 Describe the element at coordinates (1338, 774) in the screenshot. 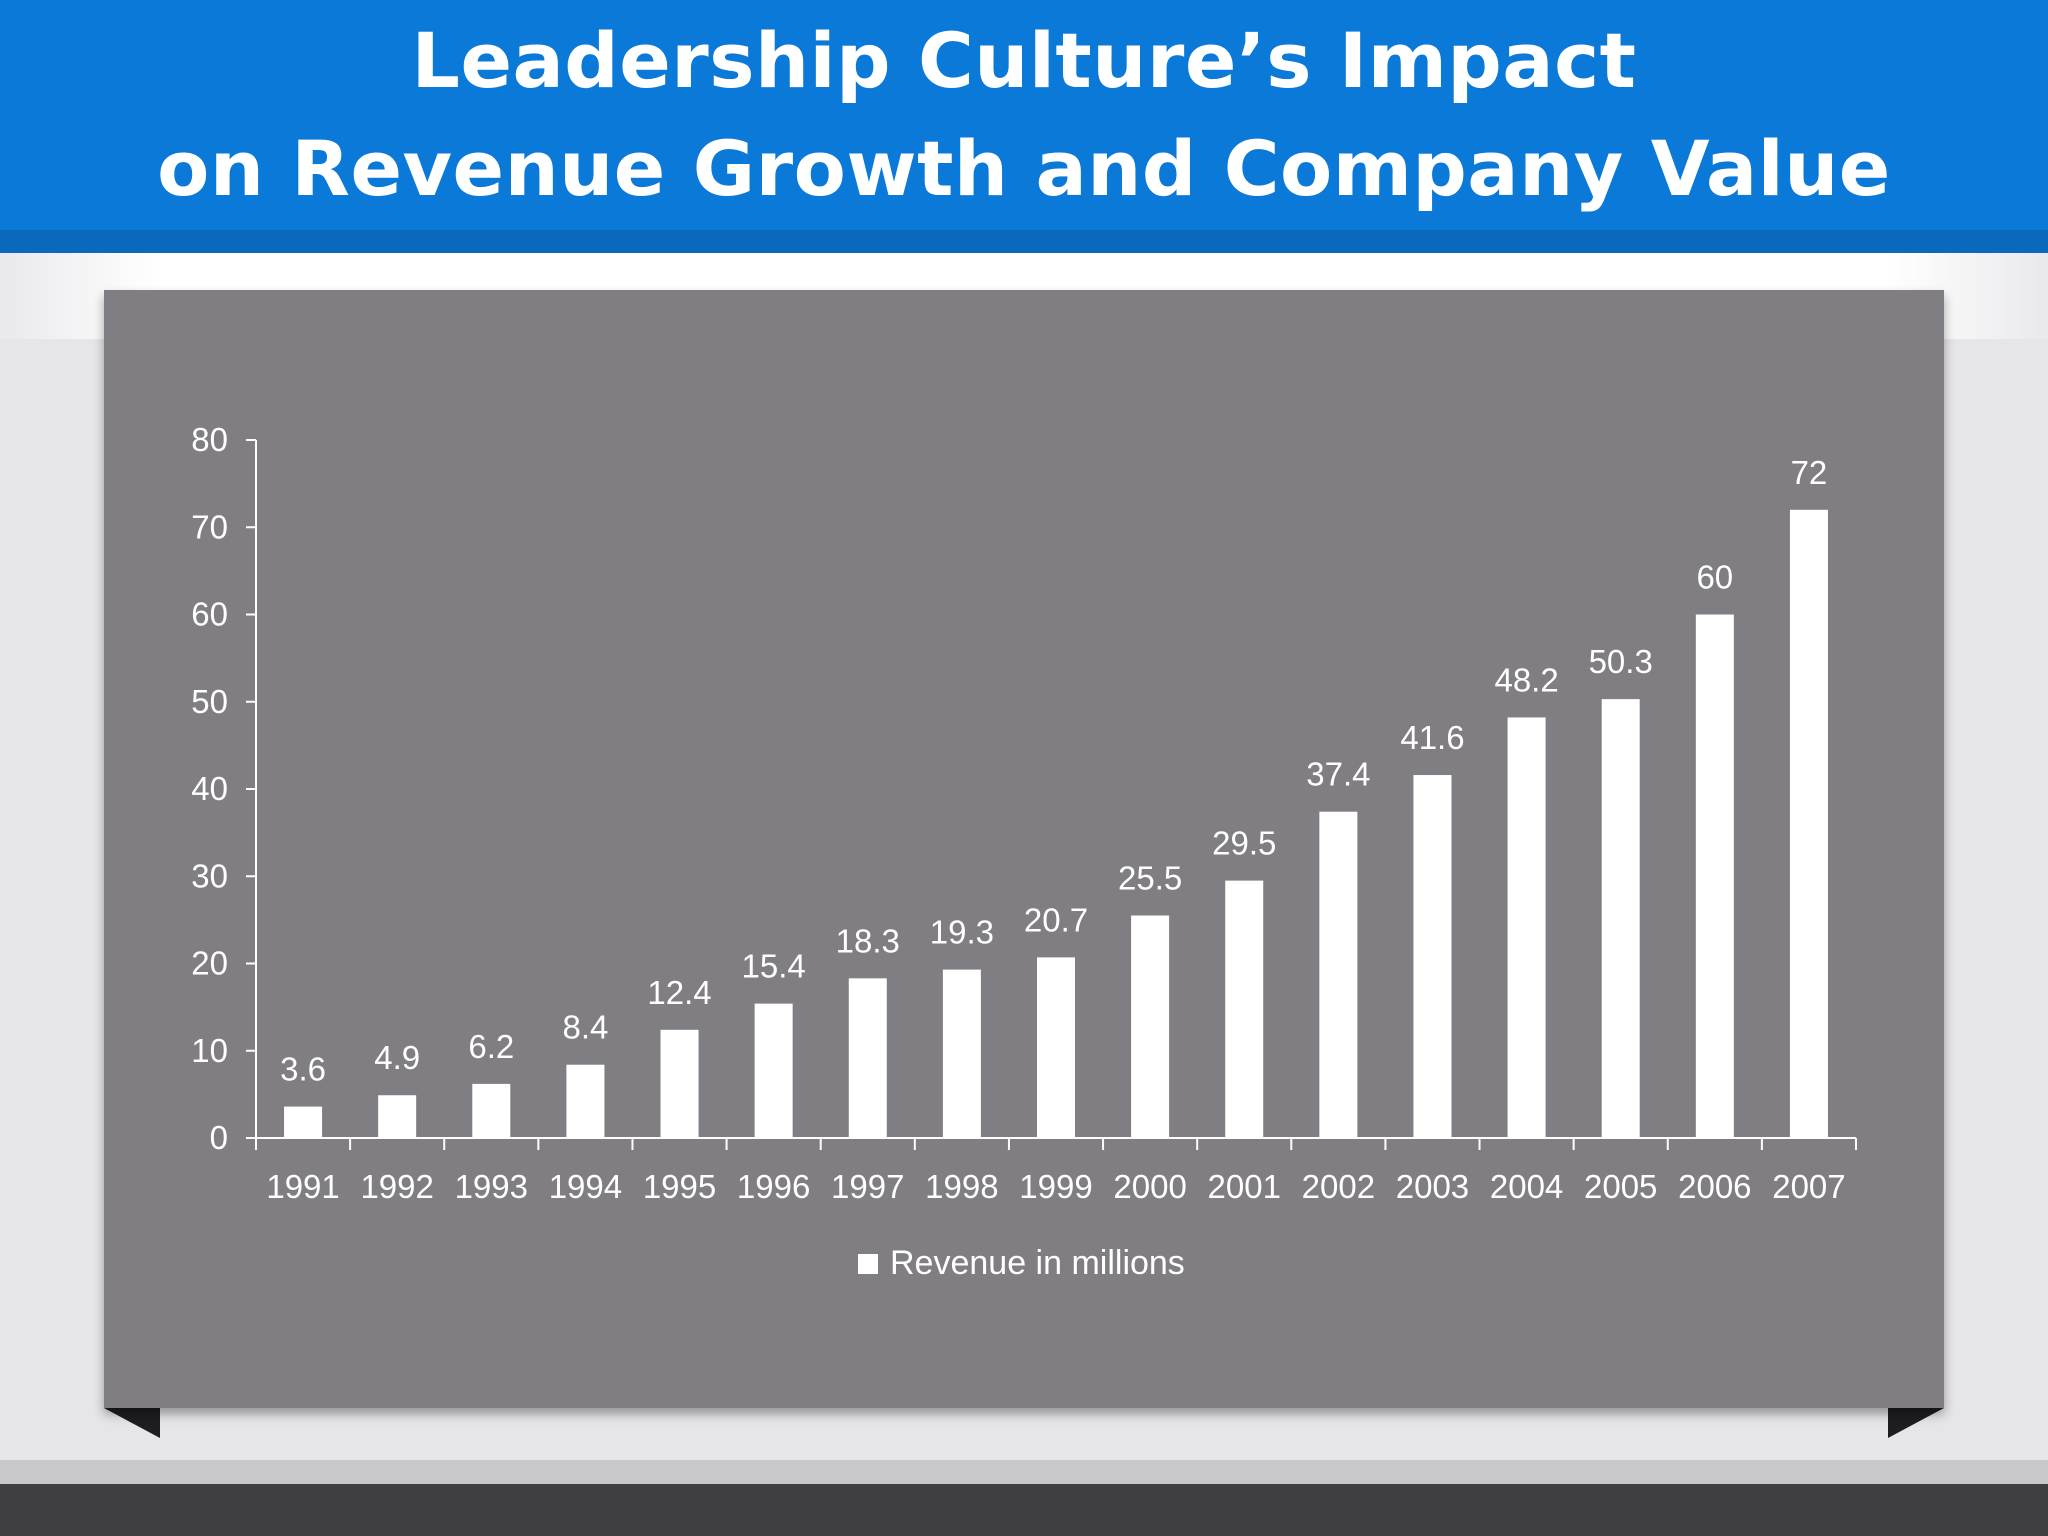

I see `data-label-2002: 37.4` at that location.